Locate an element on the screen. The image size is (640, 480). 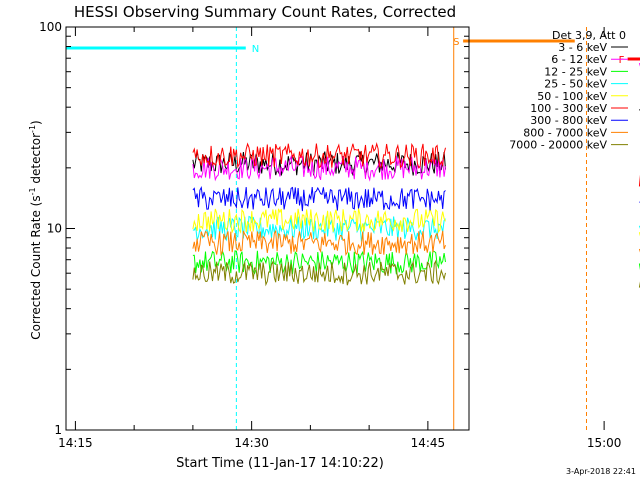
x-tick-label: 14:15 is located at coordinates (75, 443).